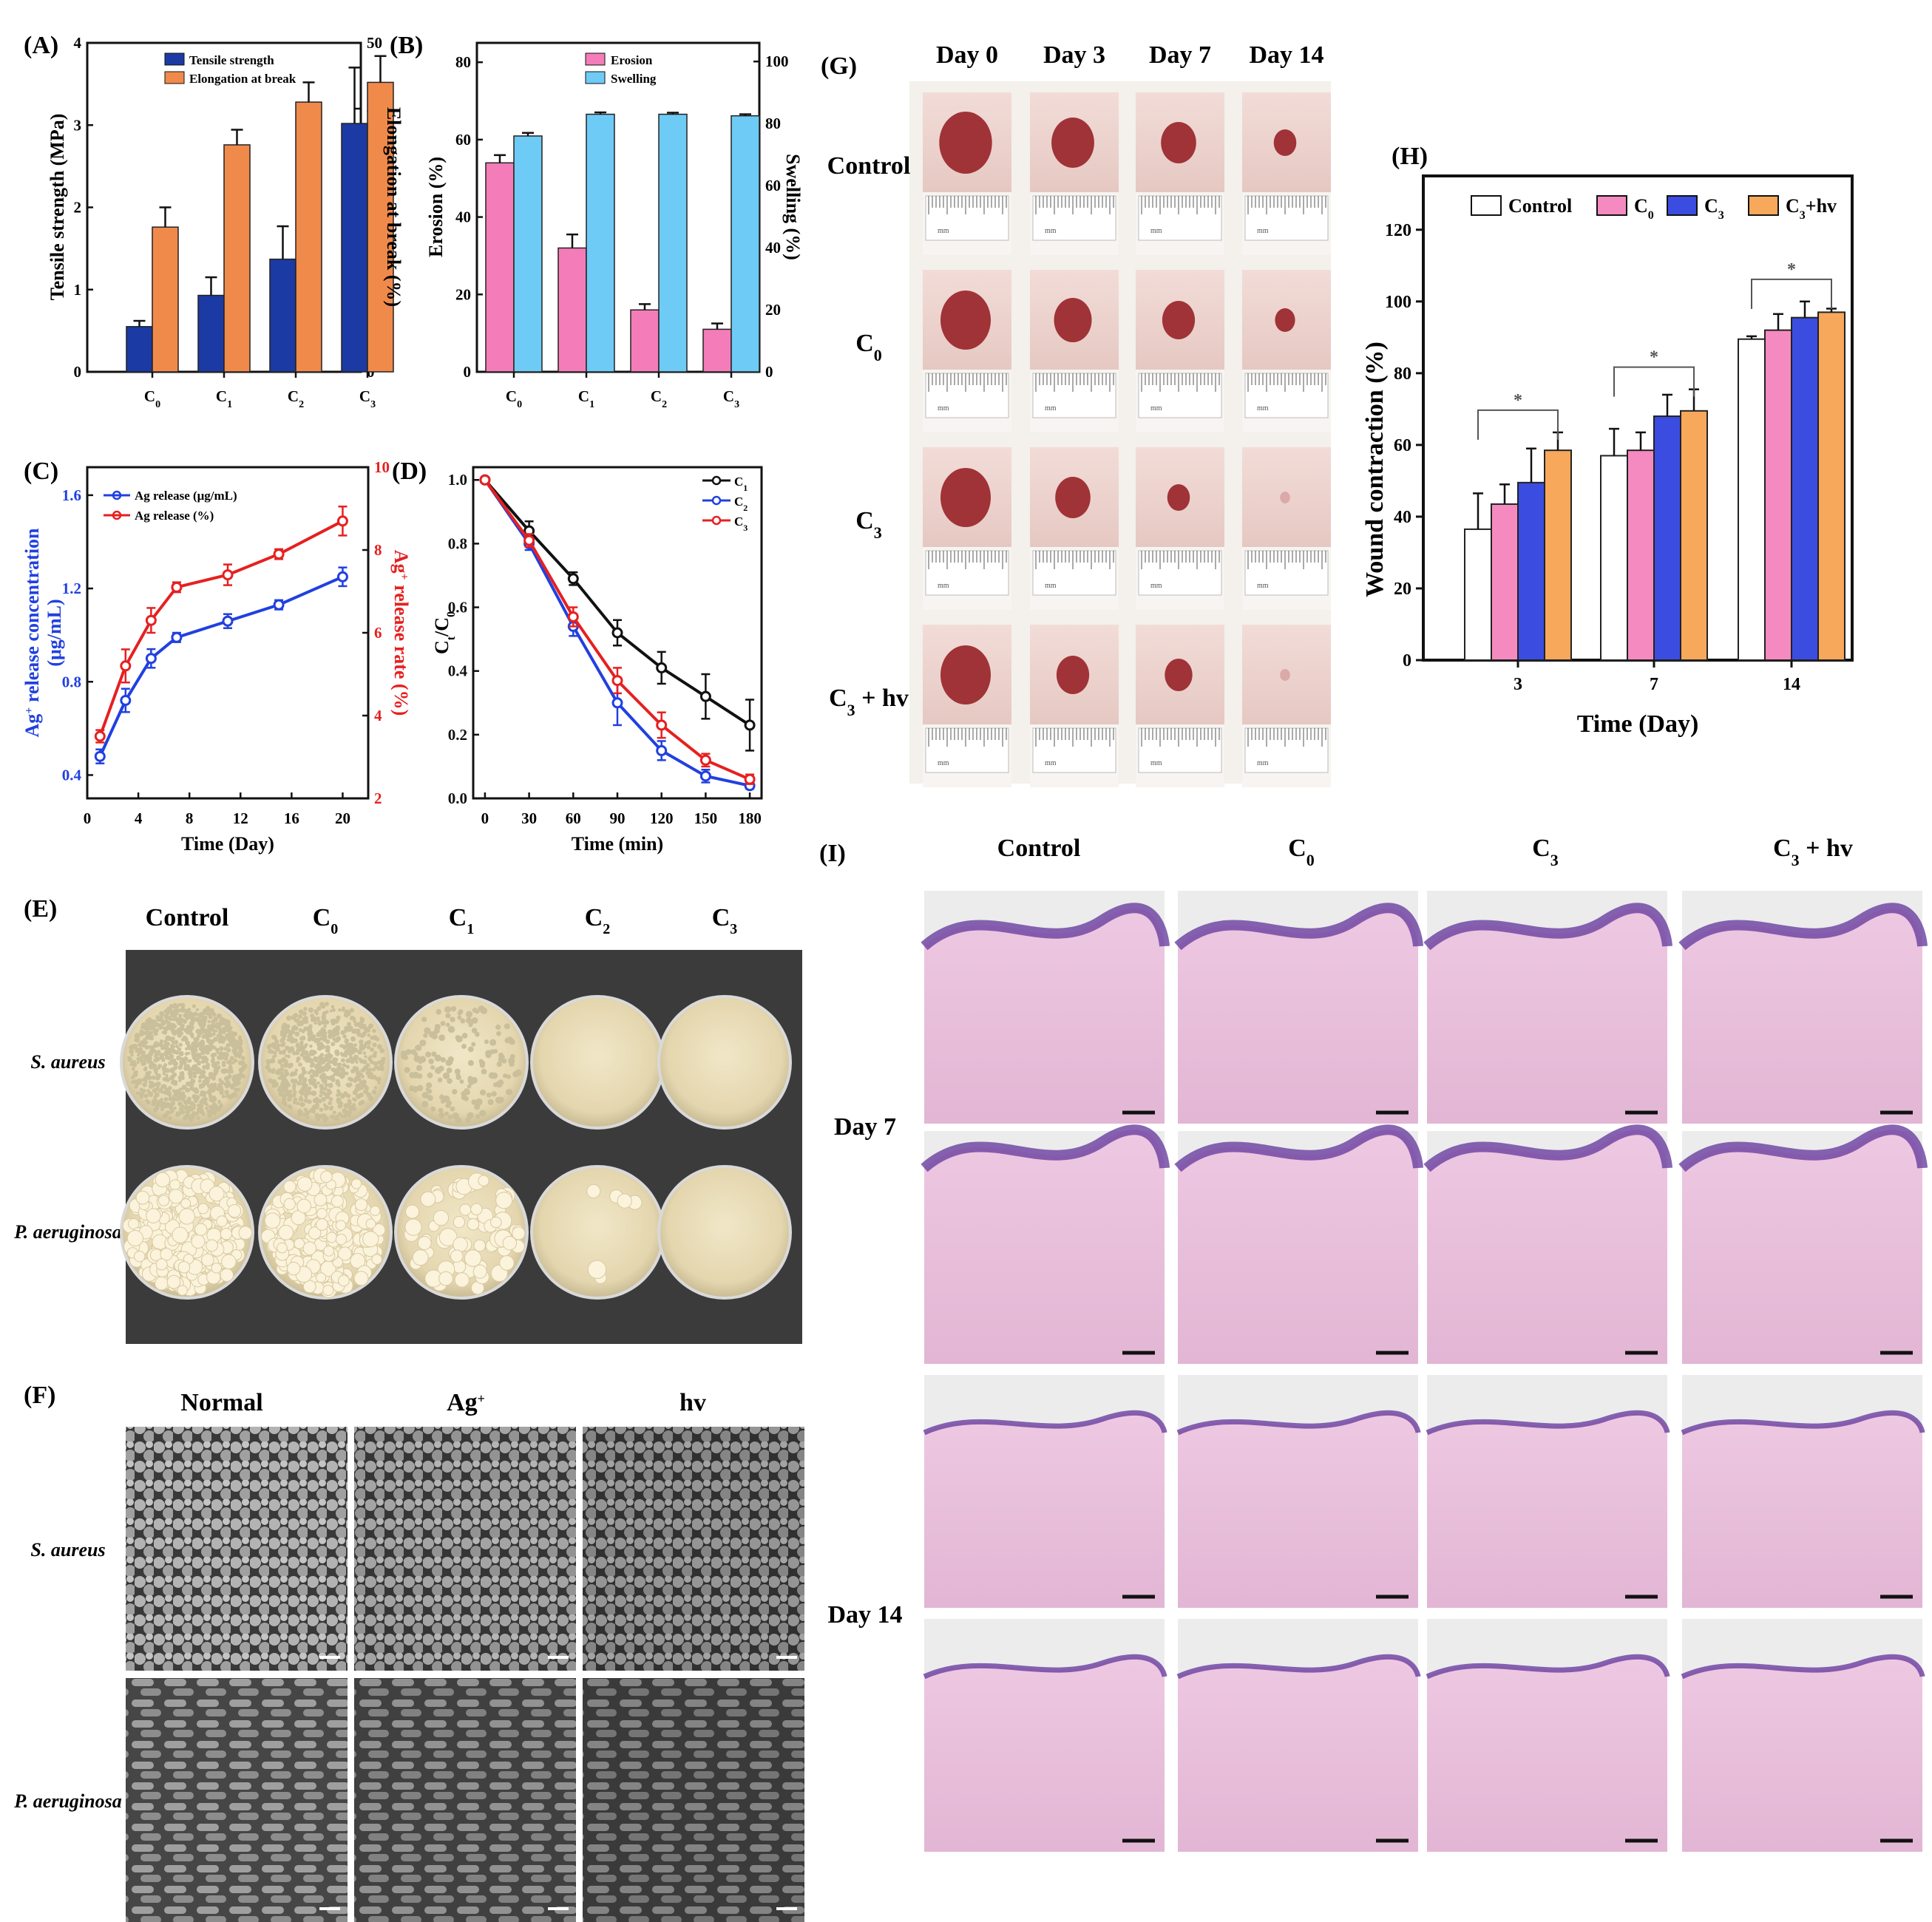 This screenshot has width=1932, height=1922. Describe the element at coordinates (1073, 320) in the screenshot. I see `wound` at that location.